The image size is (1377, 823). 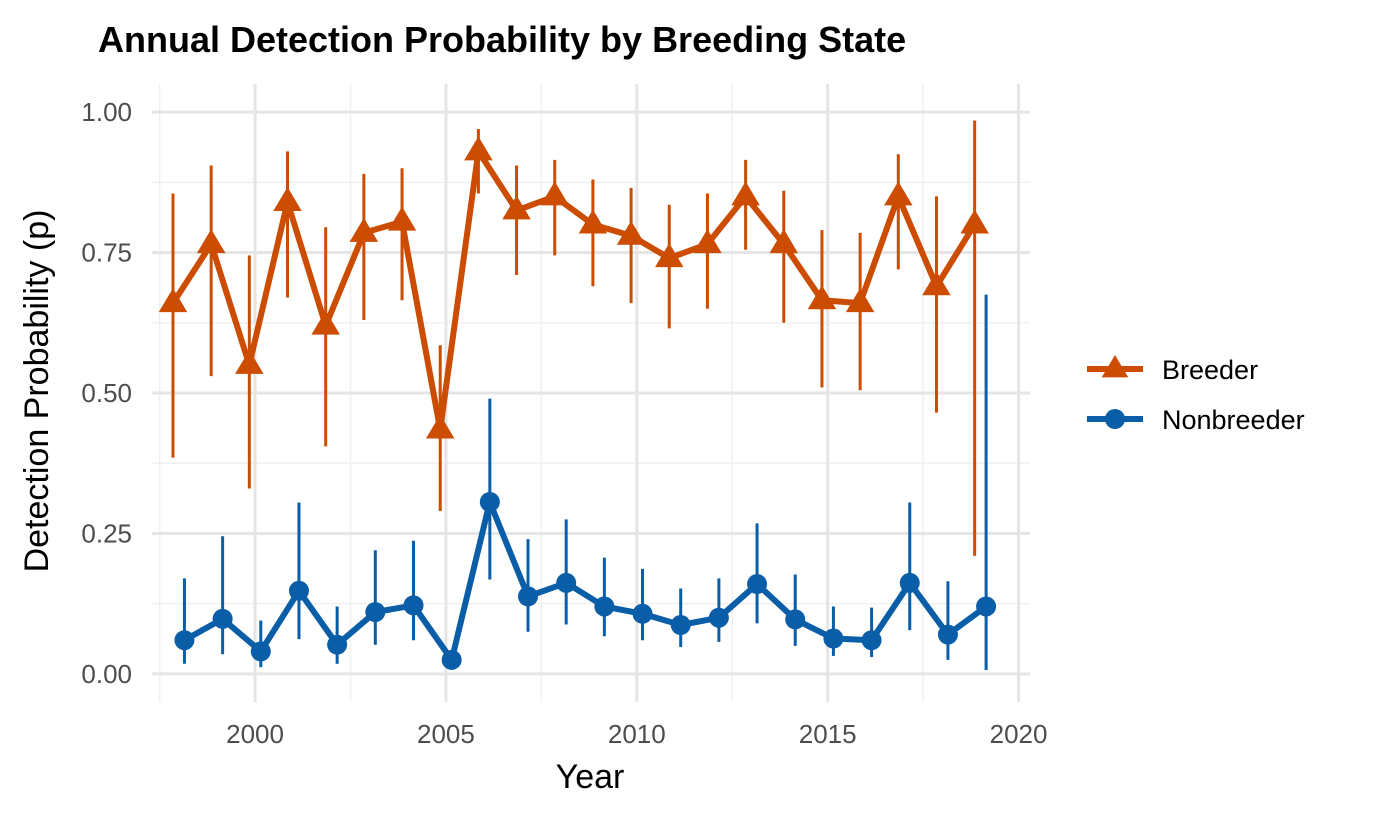 What do you see at coordinates (828, 734) in the screenshot?
I see `x-tick-label: 2015` at bounding box center [828, 734].